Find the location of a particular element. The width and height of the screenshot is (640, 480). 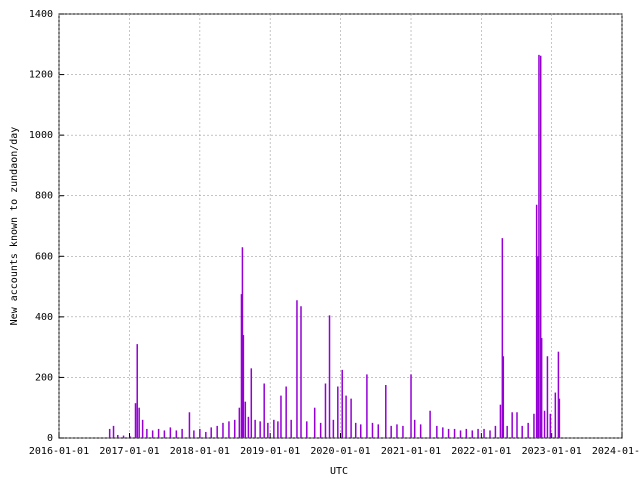

y-tick-label: 400 is located at coordinates (44, 317).